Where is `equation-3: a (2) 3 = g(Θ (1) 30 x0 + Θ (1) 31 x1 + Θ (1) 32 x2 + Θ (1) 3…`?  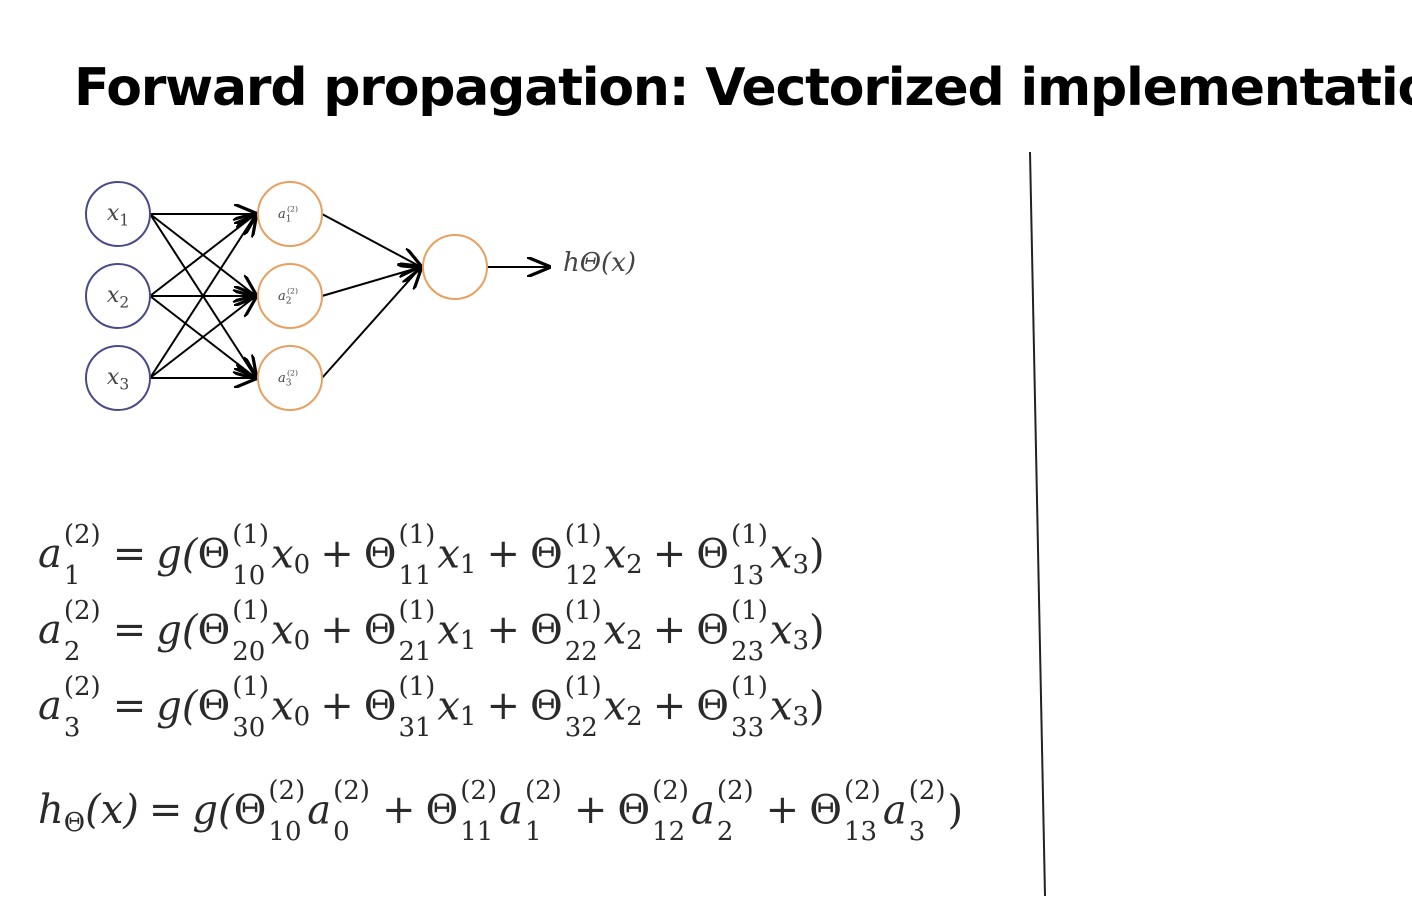 equation-3: a (2) 3 = g(Θ (1) 30 x0 + Θ (1) 31 x1 + Θ (1) 32 x2 + Θ (1) 3… is located at coordinates (431, 708).